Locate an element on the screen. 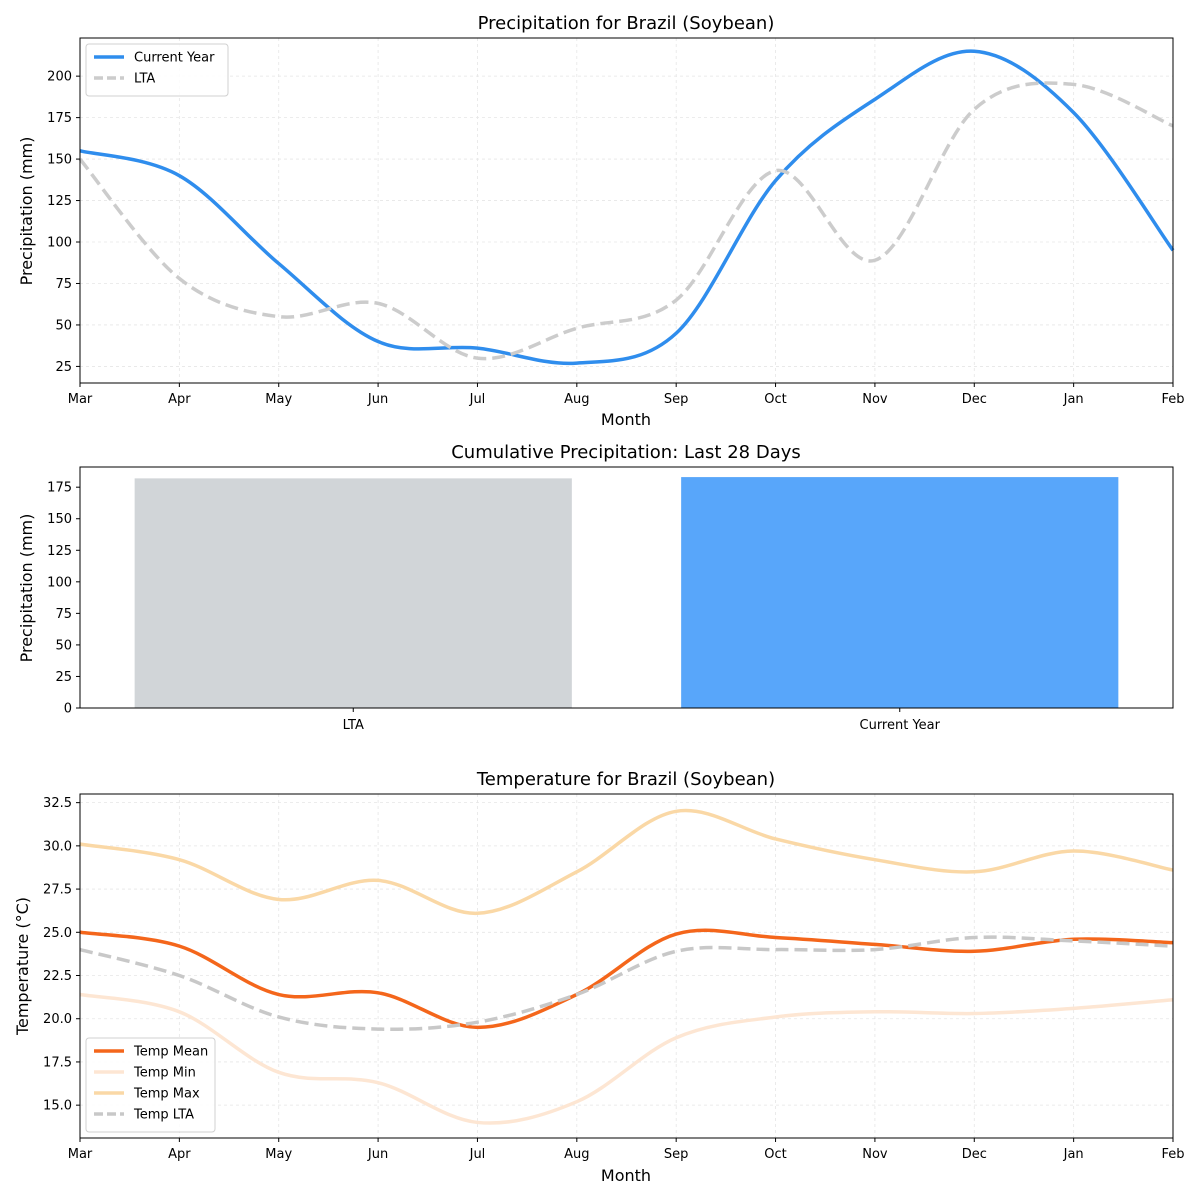 This screenshot has width=1200, height=1200. y-tick-label: 25.0 is located at coordinates (57, 933).